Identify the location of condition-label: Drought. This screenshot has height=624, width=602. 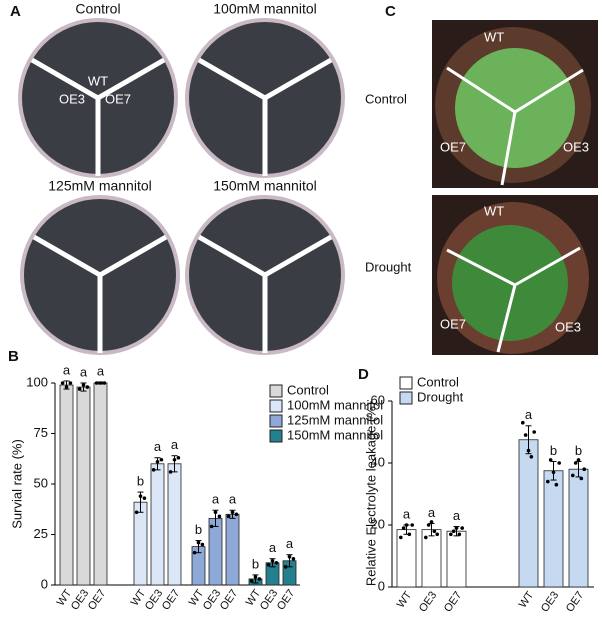
(388, 266).